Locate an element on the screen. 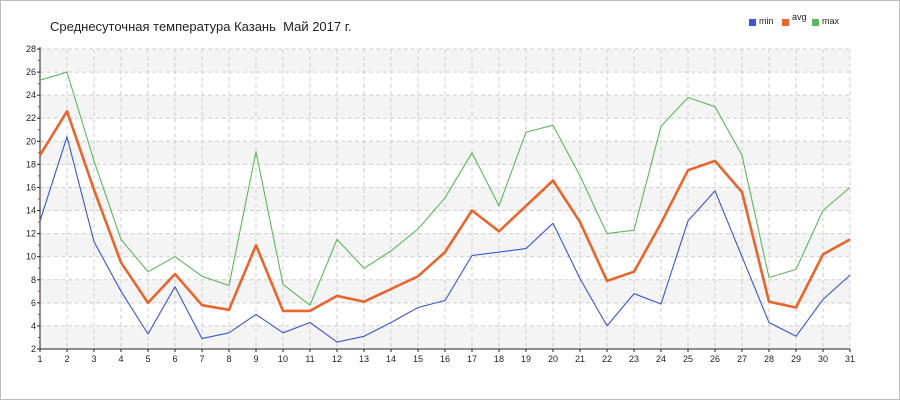  x-tick-label: 30 is located at coordinates (823, 359).